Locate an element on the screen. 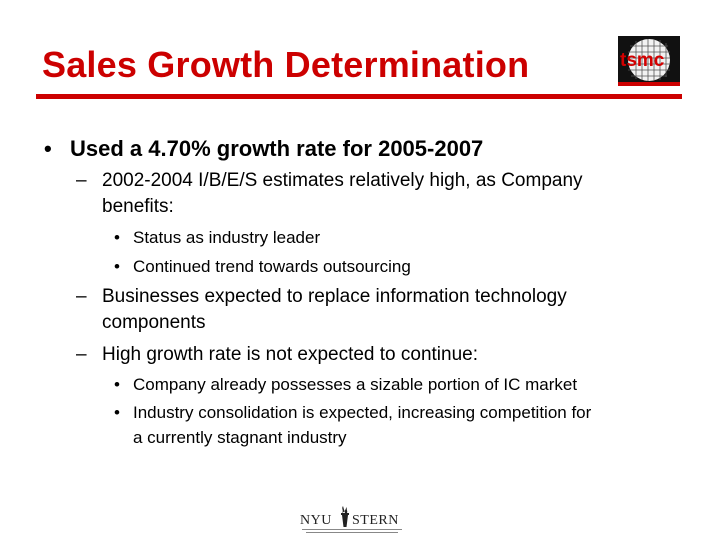  torch-icon is located at coordinates (345, 516).